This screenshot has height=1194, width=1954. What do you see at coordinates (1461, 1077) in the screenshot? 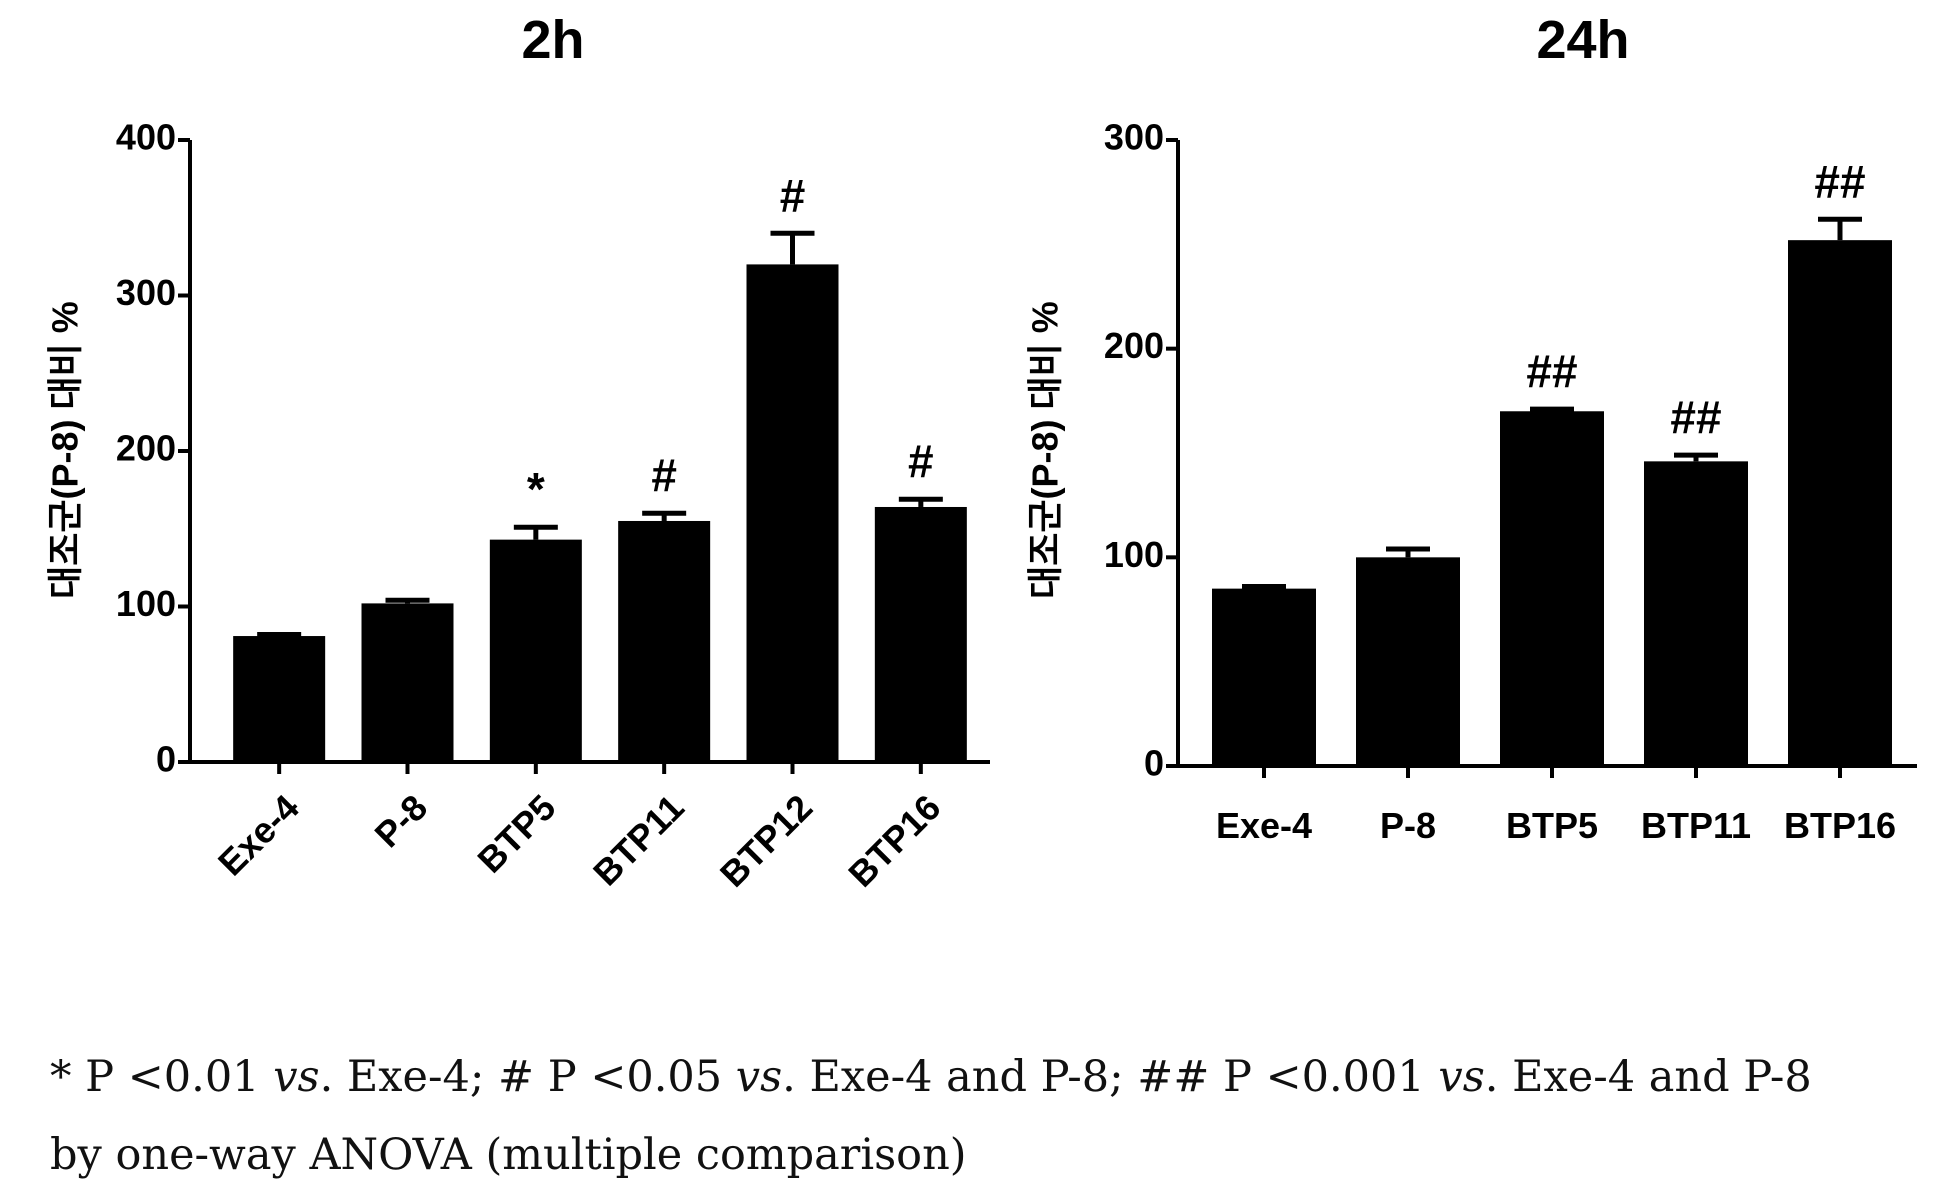
I see `footnote-vs-3: vs` at bounding box center [1461, 1077].